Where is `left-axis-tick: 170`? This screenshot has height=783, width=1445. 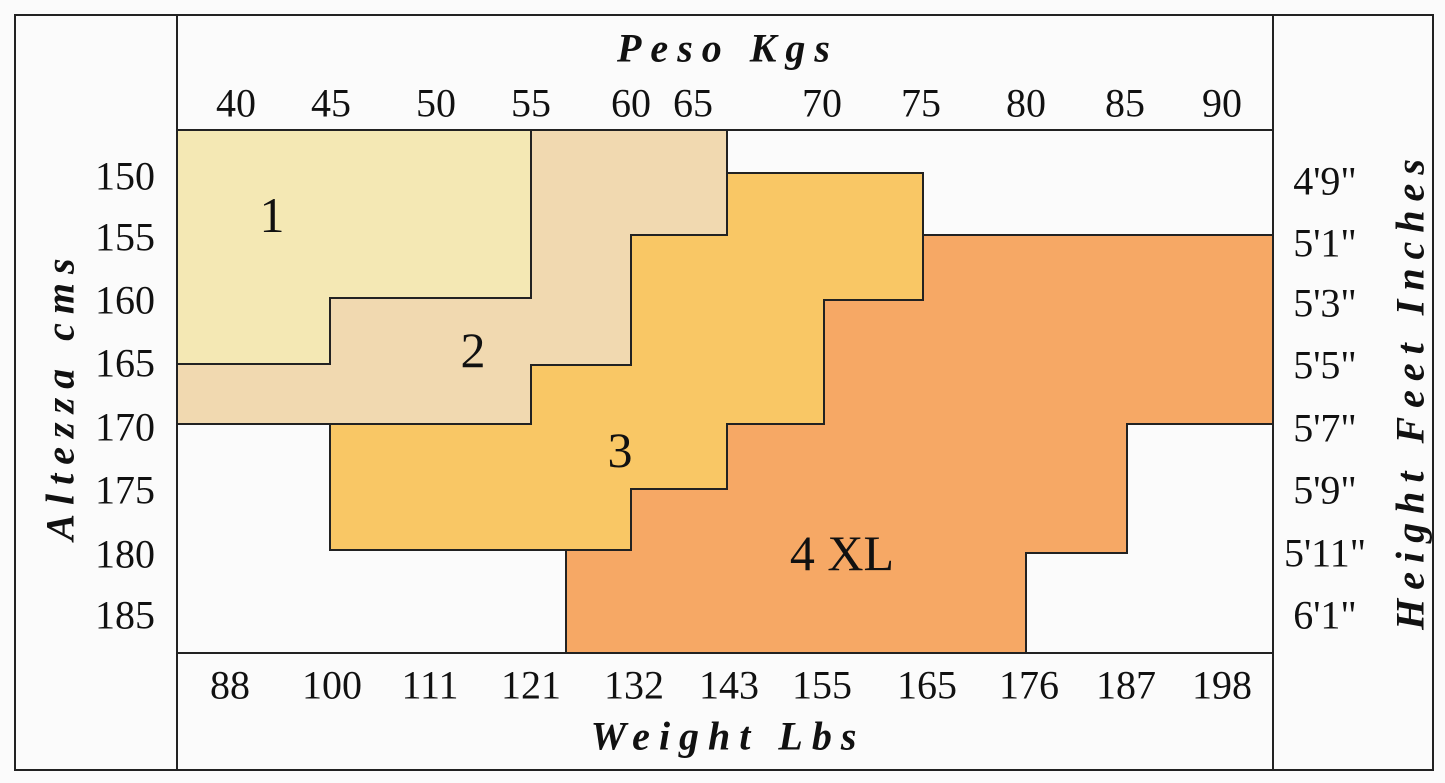
left-axis-tick: 170 is located at coordinates (125, 427).